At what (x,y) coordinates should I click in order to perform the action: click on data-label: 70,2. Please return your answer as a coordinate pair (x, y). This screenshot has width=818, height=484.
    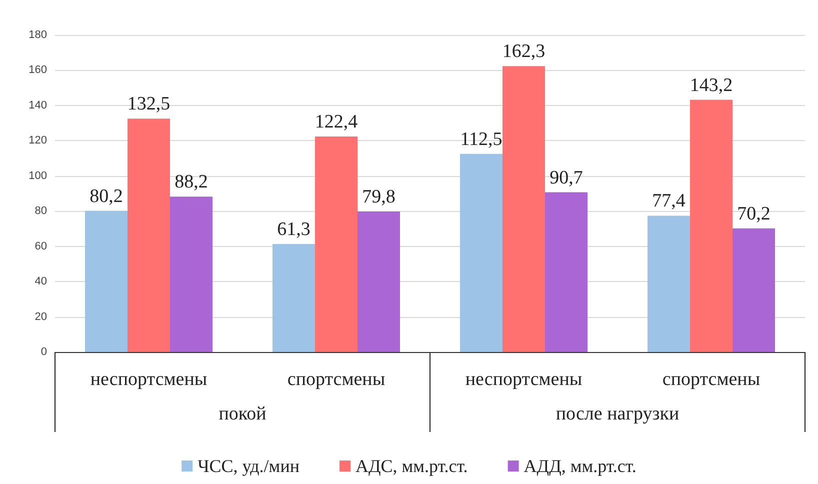
    Looking at the image, I should click on (753, 213).